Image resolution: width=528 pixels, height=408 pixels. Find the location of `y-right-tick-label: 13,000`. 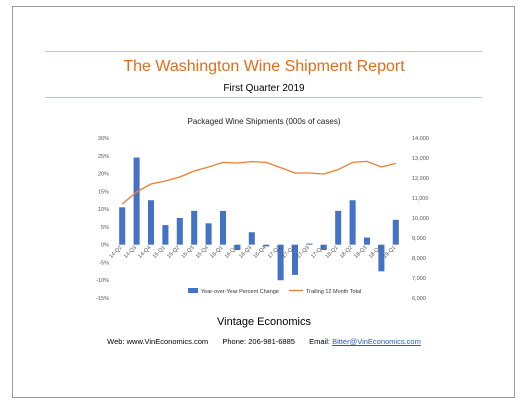

y-right-tick-label: 13,000 is located at coordinates (420, 159).